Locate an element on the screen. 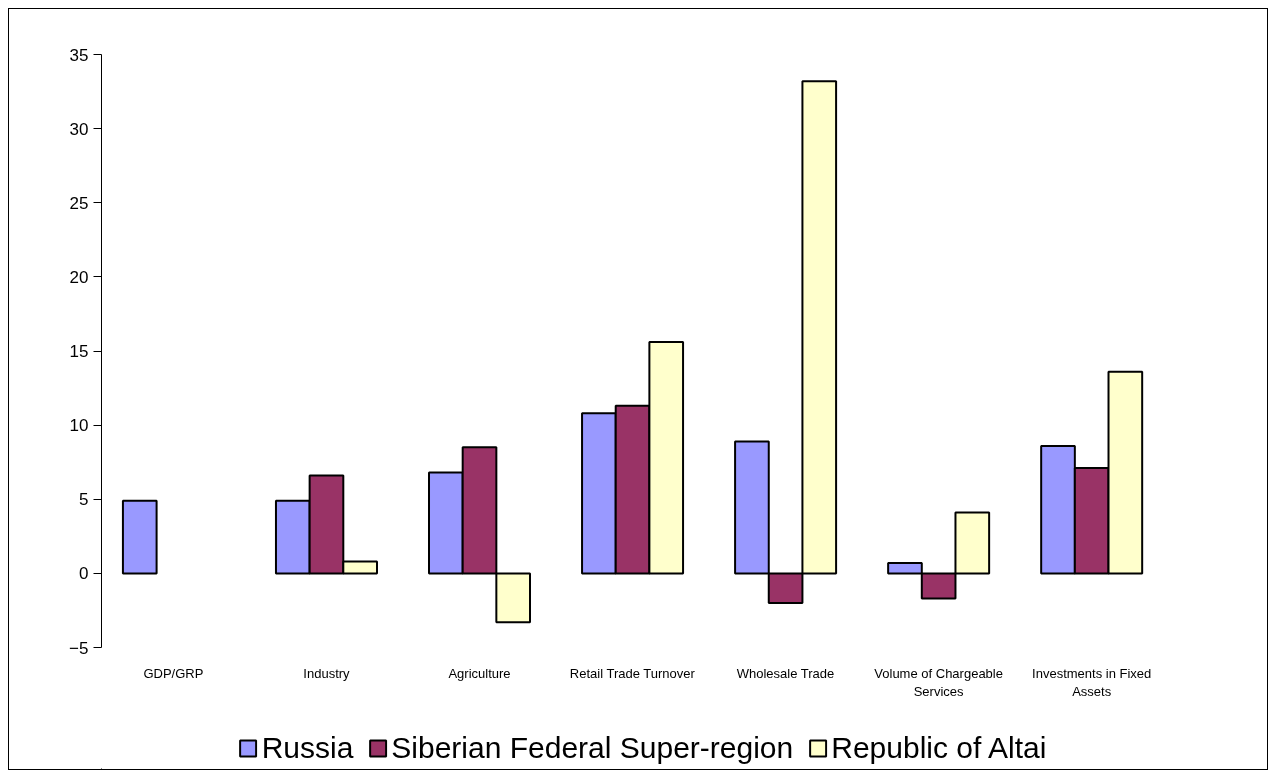 Image resolution: width=1282 pixels, height=774 pixels. legend-label: Siberian Federal Super-region is located at coordinates (592, 748).